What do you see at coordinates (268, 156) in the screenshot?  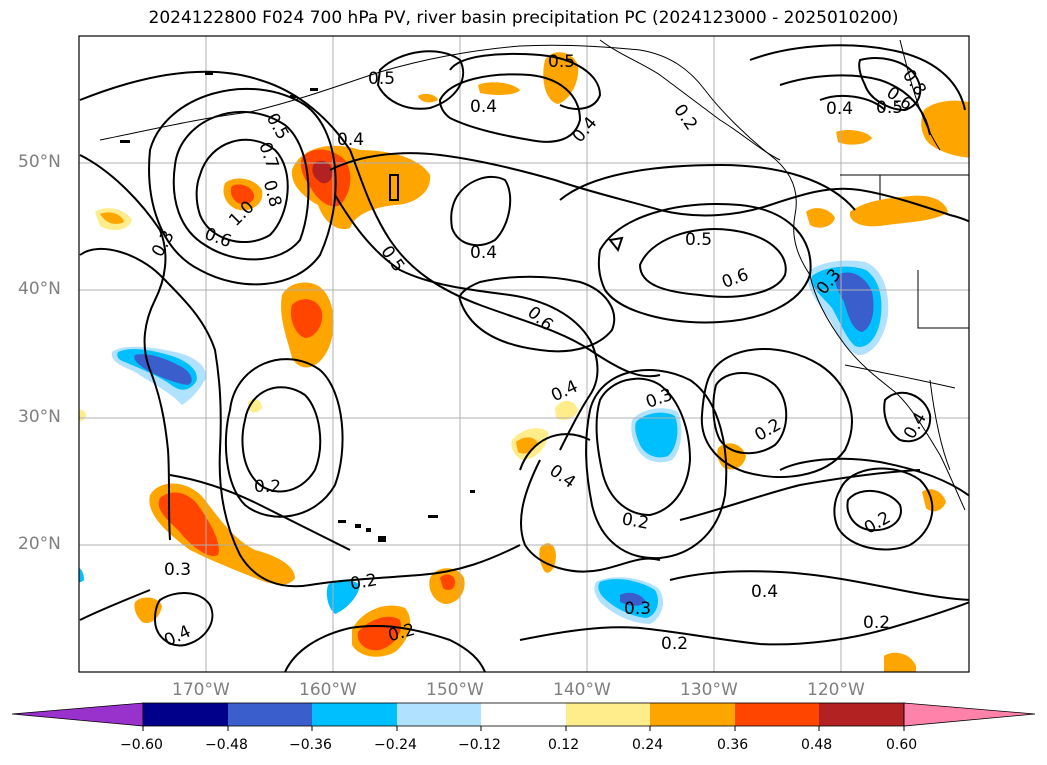 I see `contour-label: 0.7` at bounding box center [268, 156].